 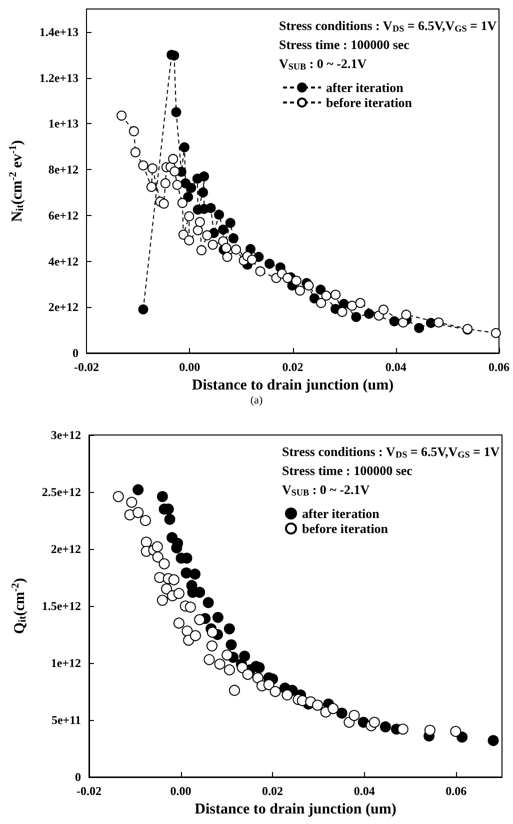 What do you see at coordinates (323, 64) in the screenshot?
I see `annotation: VSUB : 0 ~ -2.1V` at bounding box center [323, 64].